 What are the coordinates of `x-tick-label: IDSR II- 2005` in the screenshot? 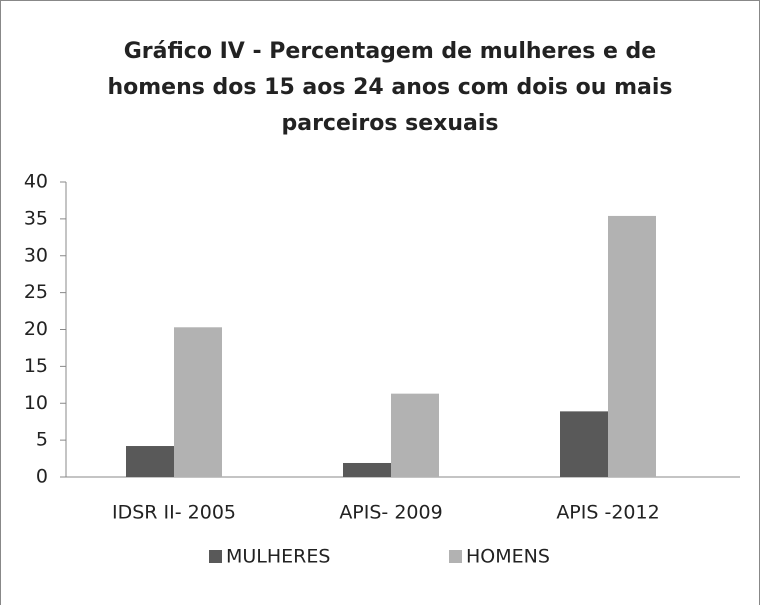 It's located at (174, 513).